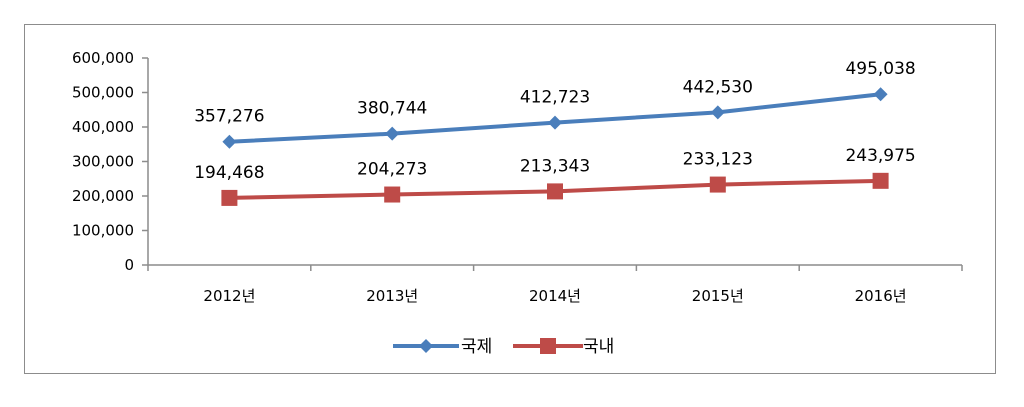 The height and width of the screenshot is (407, 1024). I want to click on series-1-data-label: 412,723, so click(555, 98).